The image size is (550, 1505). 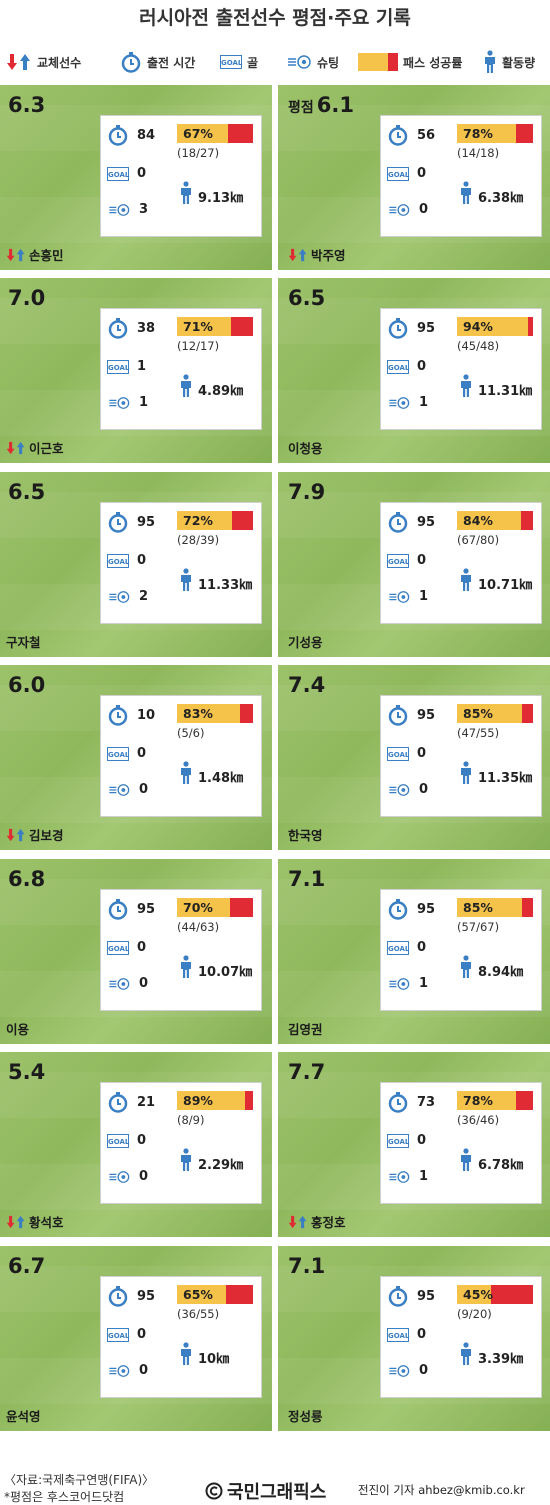 What do you see at coordinates (478, 153) in the screenshot?
I see `pass-count: (14/18)` at bounding box center [478, 153].